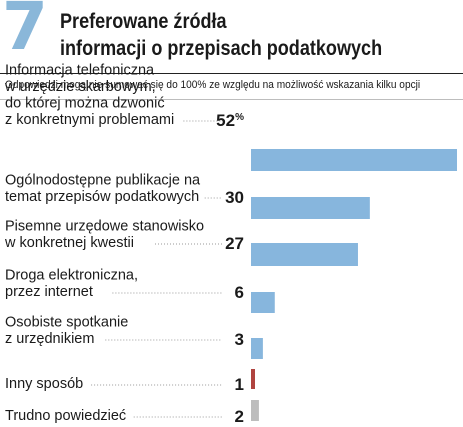 The height and width of the screenshot is (427, 463). What do you see at coordinates (230, 120) in the screenshot?
I see `value-label: 52%` at bounding box center [230, 120].